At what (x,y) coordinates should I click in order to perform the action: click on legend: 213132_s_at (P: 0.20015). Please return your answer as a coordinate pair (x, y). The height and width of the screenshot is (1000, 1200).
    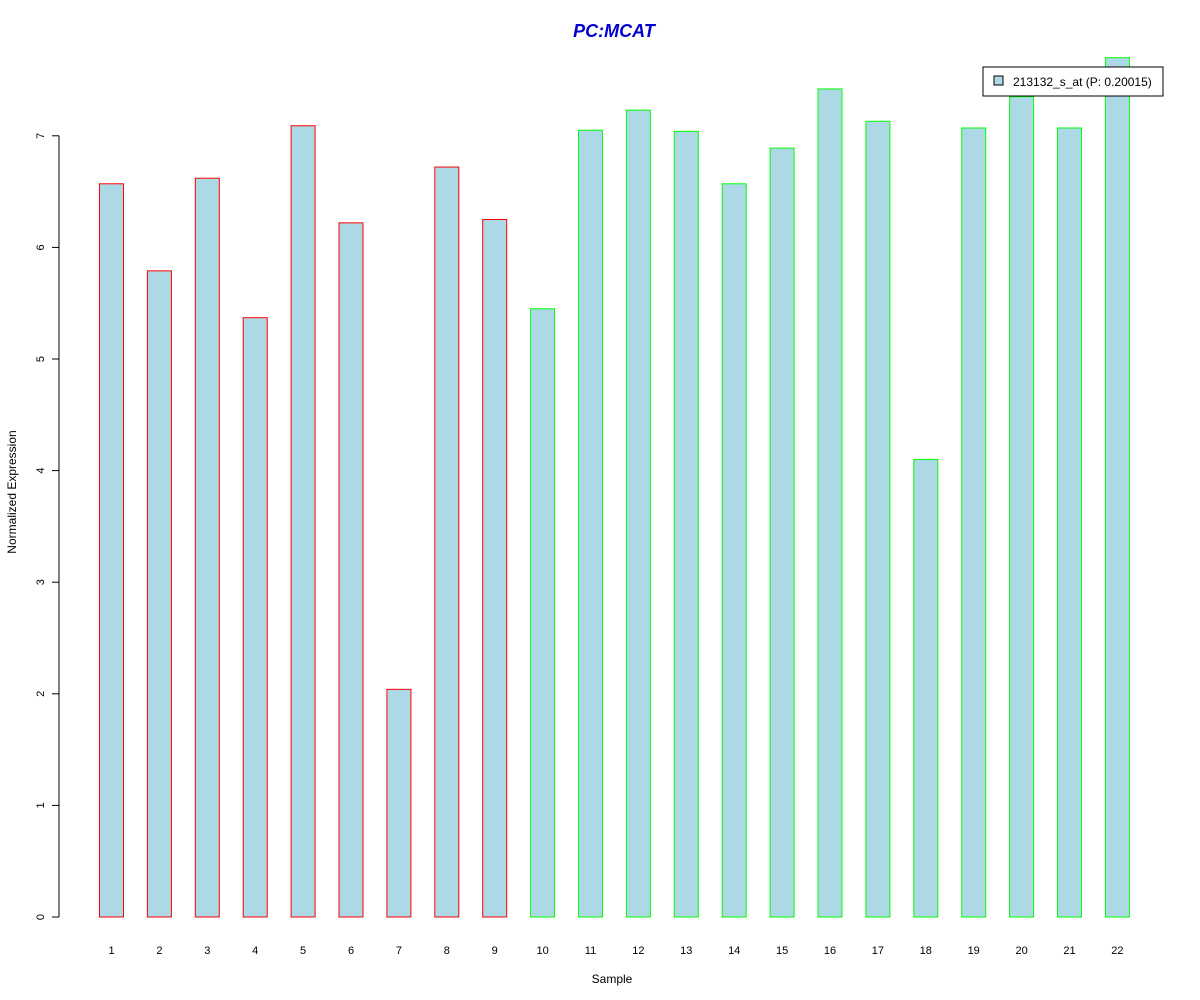
    Looking at the image, I should click on (1073, 81).